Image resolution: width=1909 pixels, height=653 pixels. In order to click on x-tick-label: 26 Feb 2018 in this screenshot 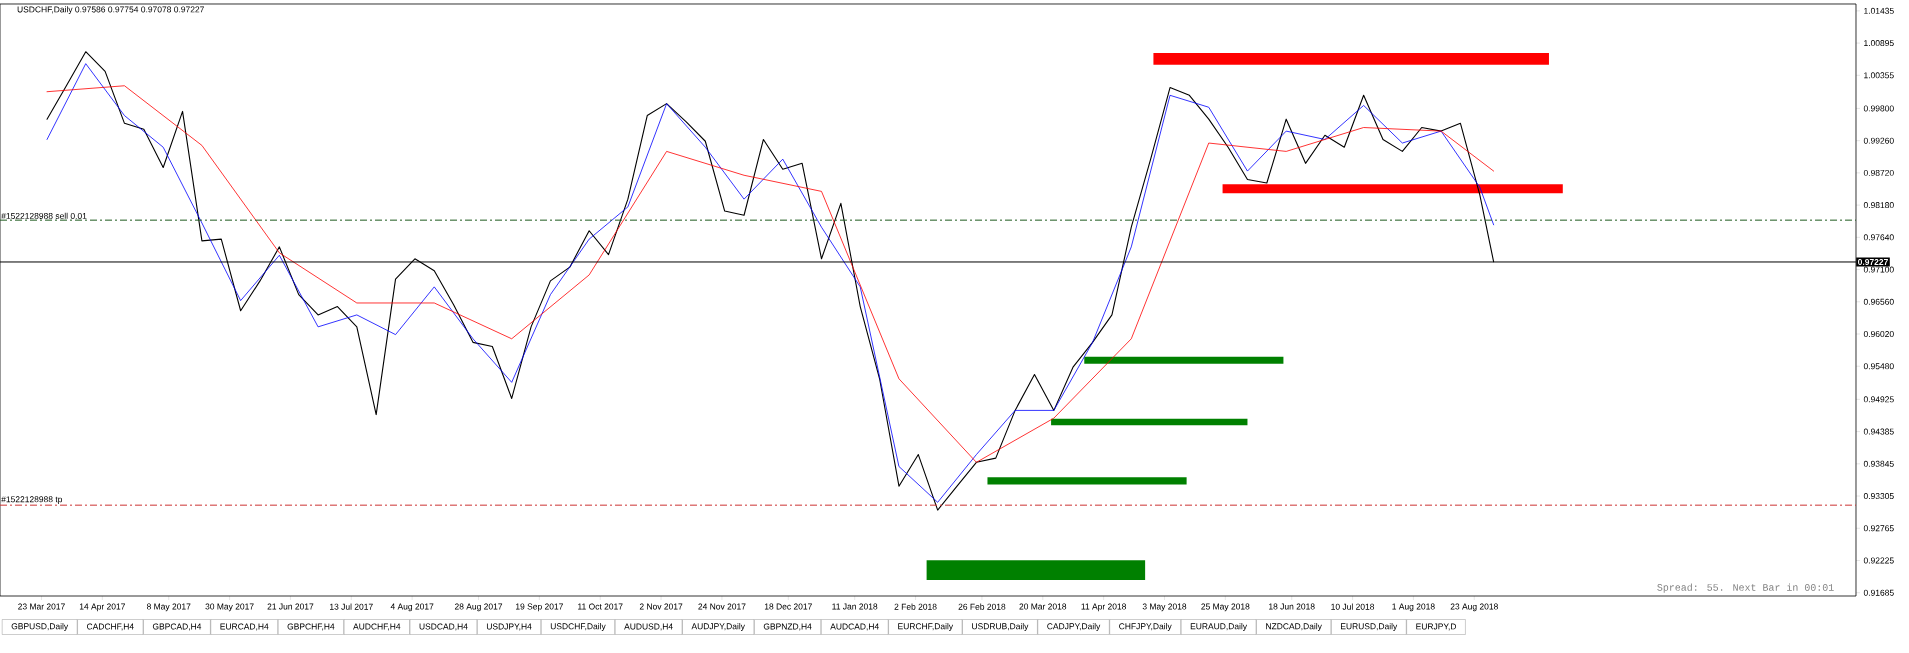, I will do `click(982, 606)`.